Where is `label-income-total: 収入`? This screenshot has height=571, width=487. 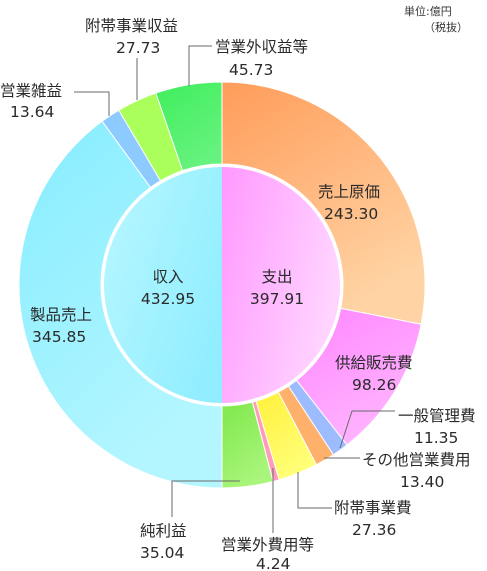
label-income-total: 収入 is located at coordinates (167, 277).